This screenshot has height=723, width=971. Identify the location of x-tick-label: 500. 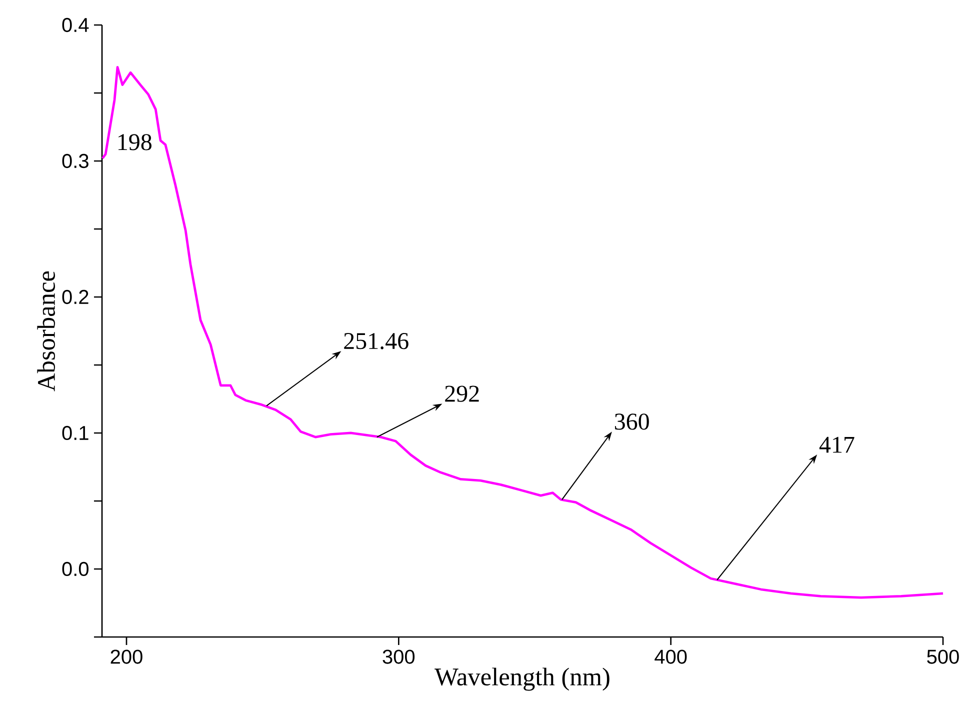
(943, 657).